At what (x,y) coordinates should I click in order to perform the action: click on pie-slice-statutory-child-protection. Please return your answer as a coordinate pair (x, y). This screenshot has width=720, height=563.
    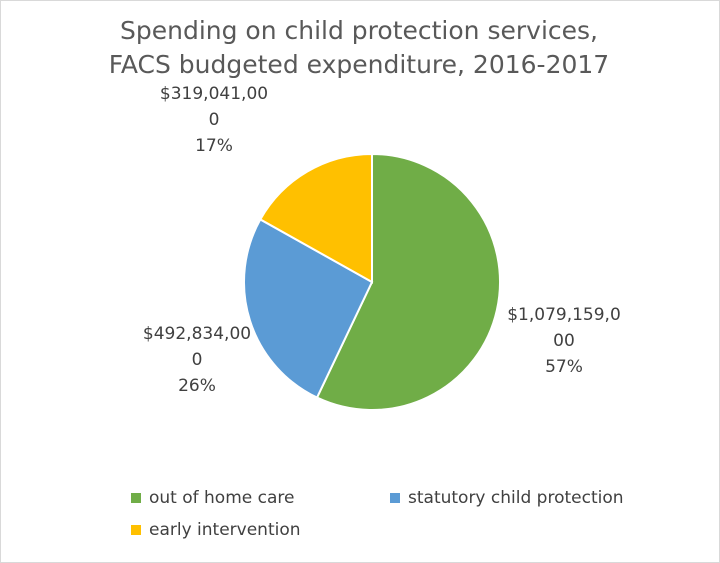
    Looking at the image, I should click on (308, 308).